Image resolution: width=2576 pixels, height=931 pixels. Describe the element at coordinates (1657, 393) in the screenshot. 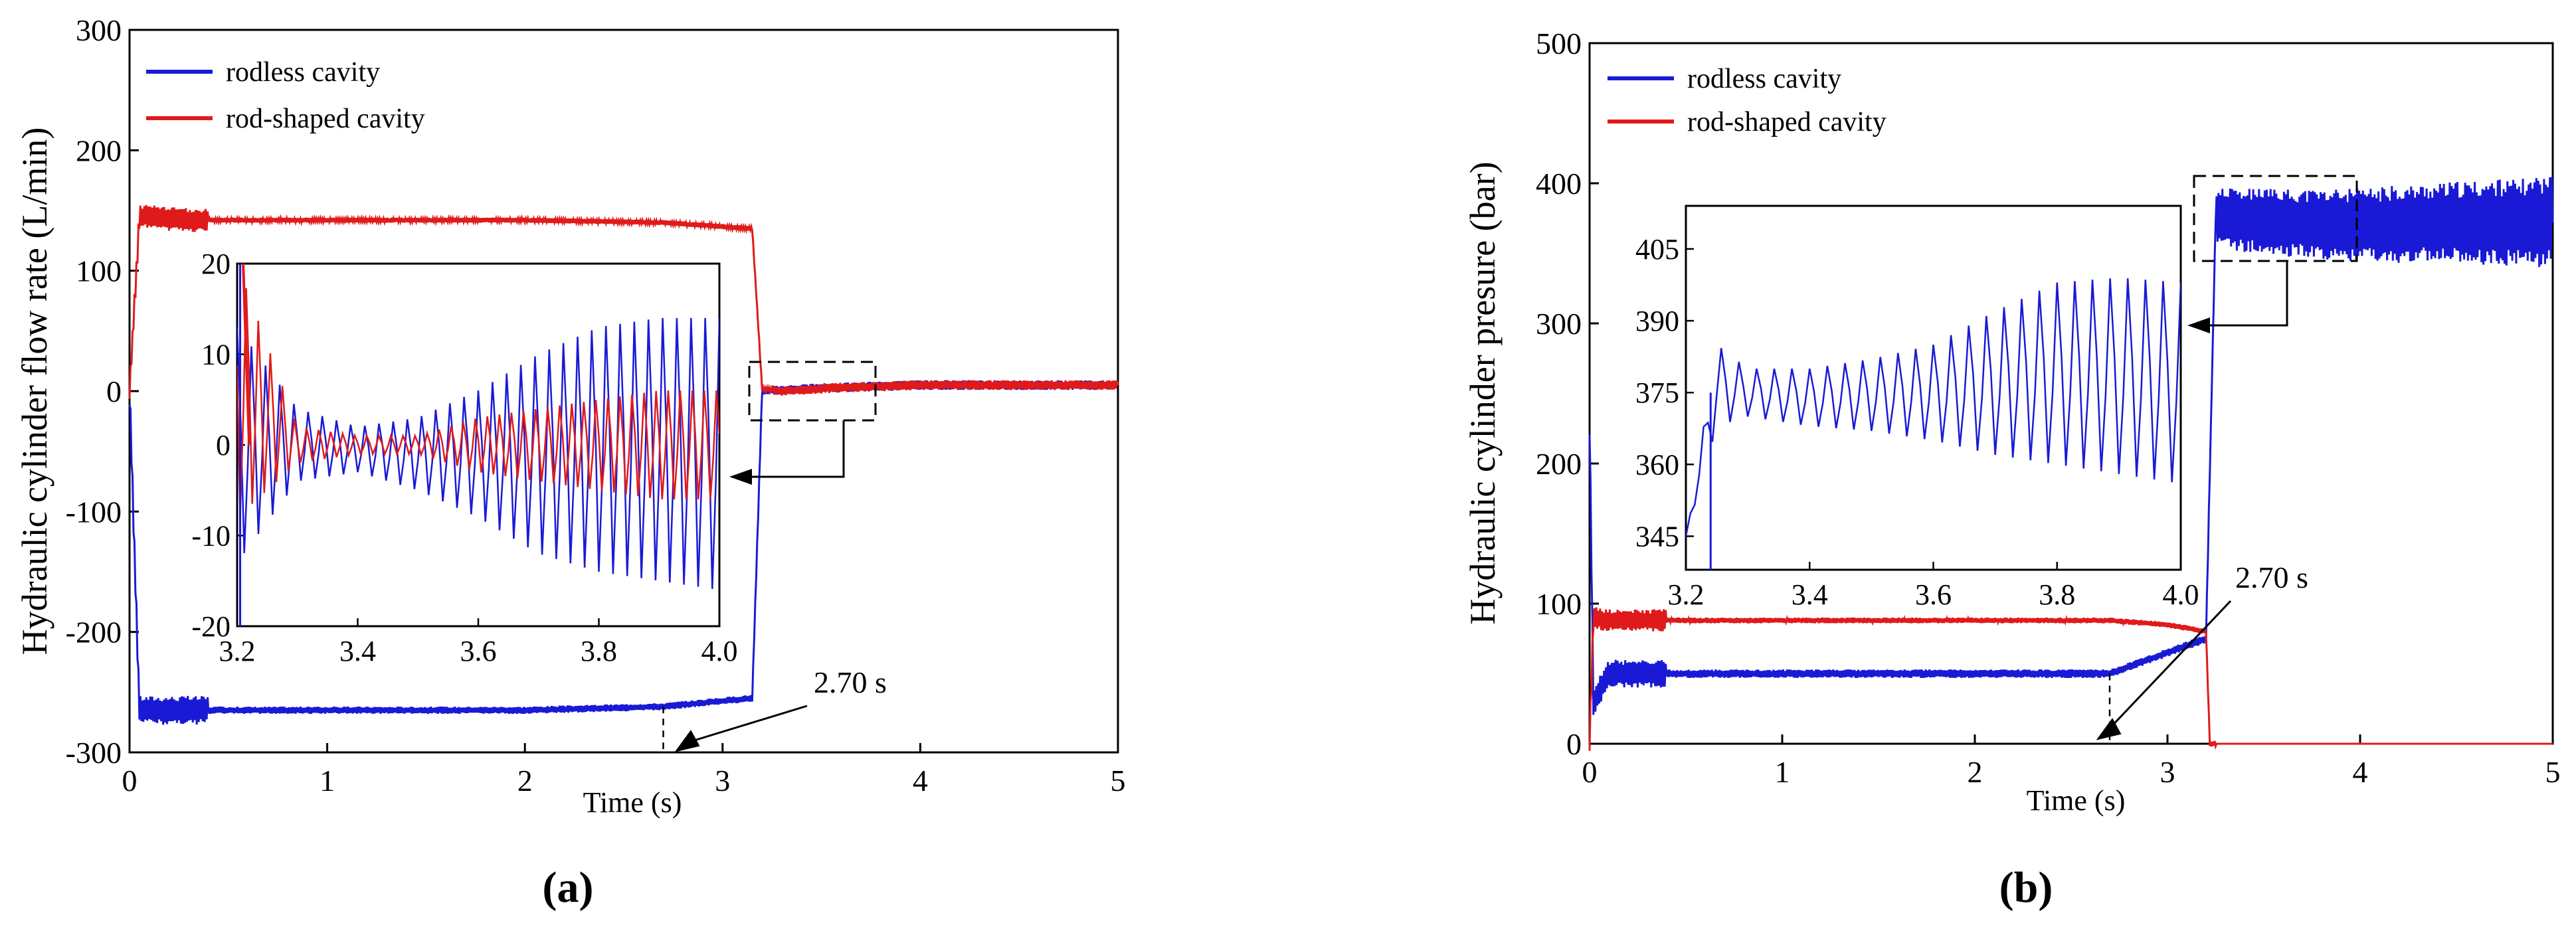

I see `inset-y-tick-label: 375` at that location.